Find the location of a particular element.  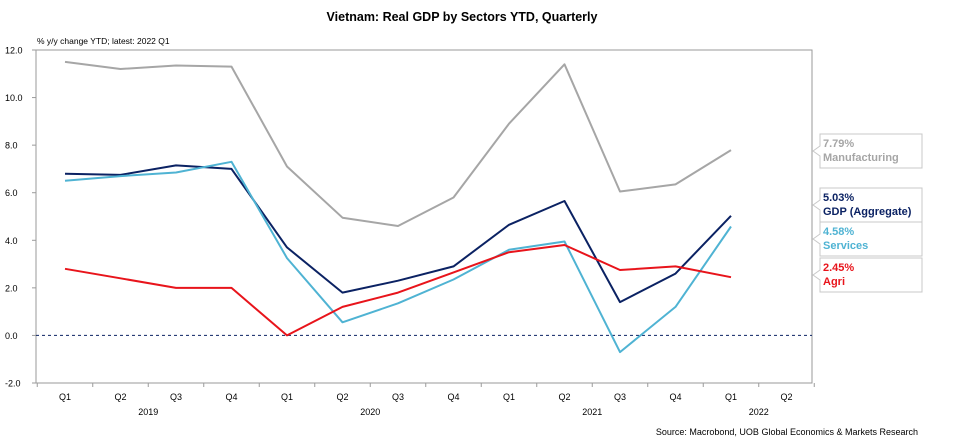

callout-name: GDP (Aggregate) is located at coordinates (867, 212).